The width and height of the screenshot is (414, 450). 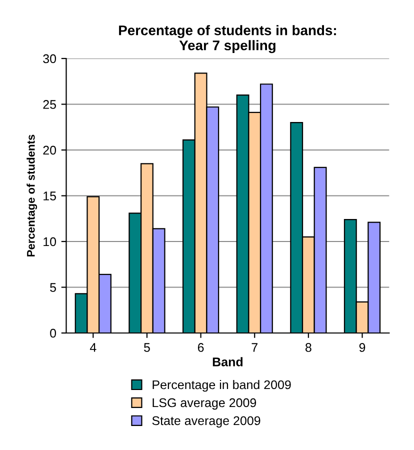 What do you see at coordinates (255, 347) in the screenshot?
I see `x-tick-label: 7` at bounding box center [255, 347].